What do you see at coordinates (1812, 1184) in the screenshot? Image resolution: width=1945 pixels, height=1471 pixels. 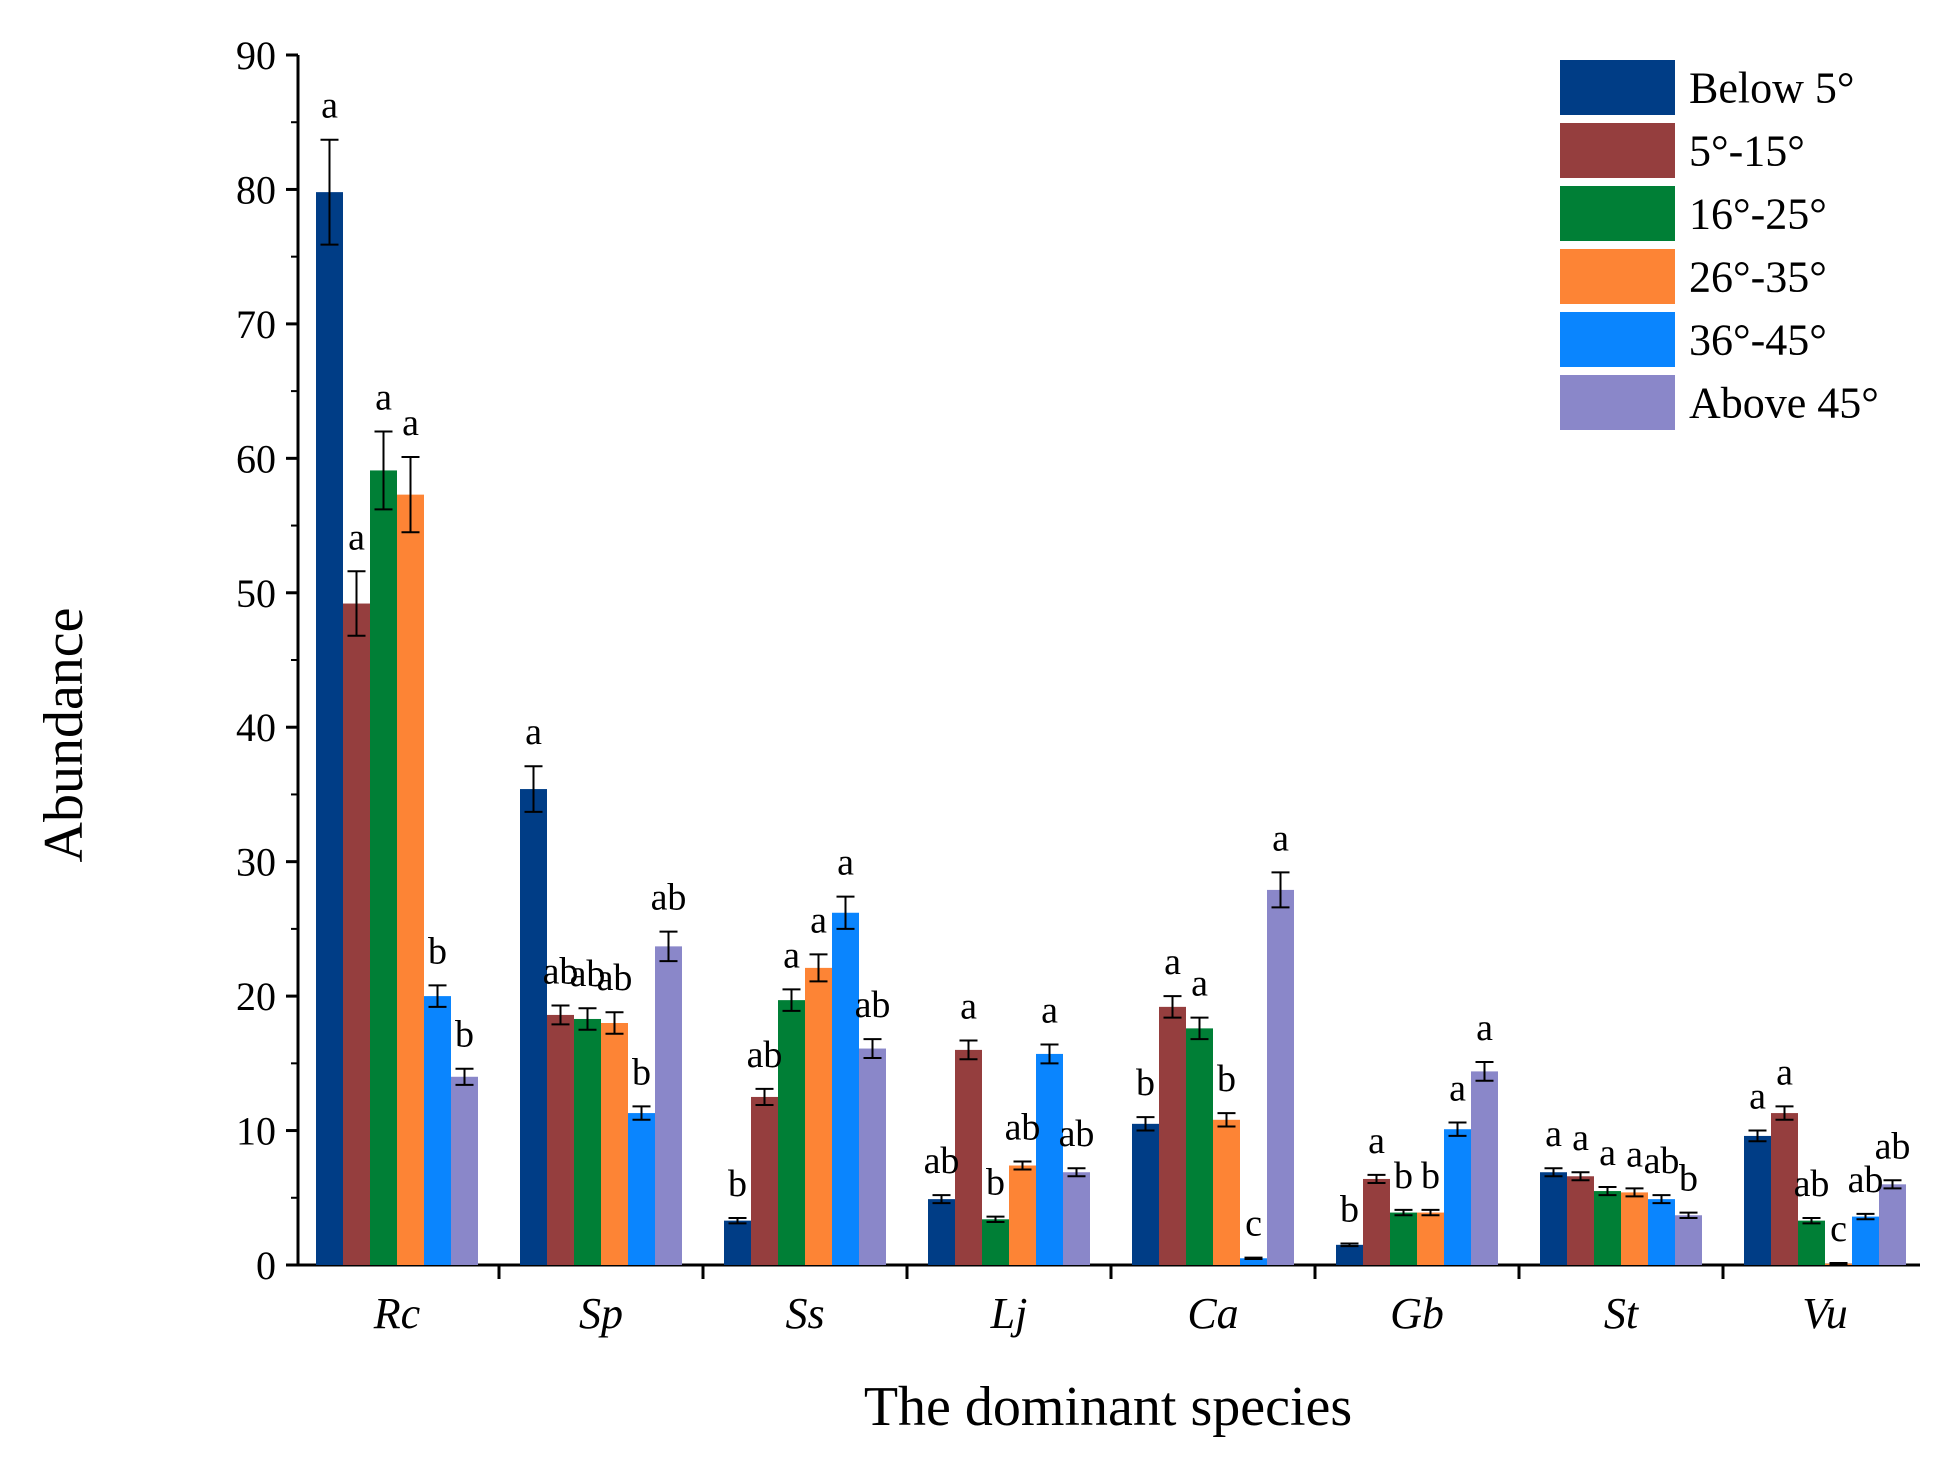 I see `significance-label-vu-series-3: ab` at bounding box center [1812, 1184].